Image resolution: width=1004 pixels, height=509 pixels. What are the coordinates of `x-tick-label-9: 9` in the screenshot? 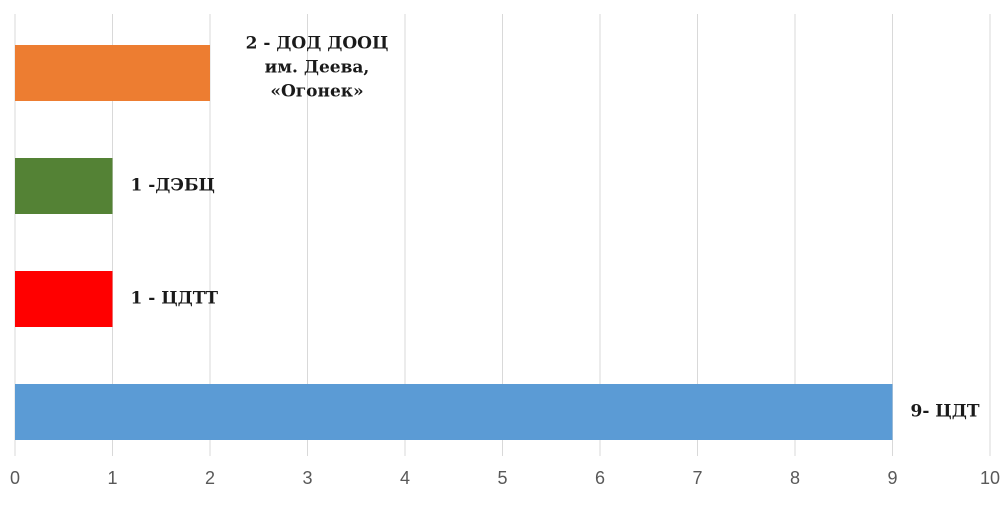 It's located at (892, 478).